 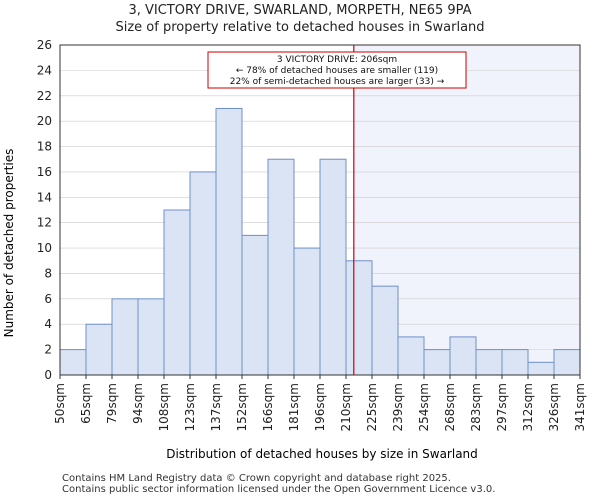 What do you see at coordinates (48, 375) in the screenshot?
I see `y-tick-label: 0` at bounding box center [48, 375].